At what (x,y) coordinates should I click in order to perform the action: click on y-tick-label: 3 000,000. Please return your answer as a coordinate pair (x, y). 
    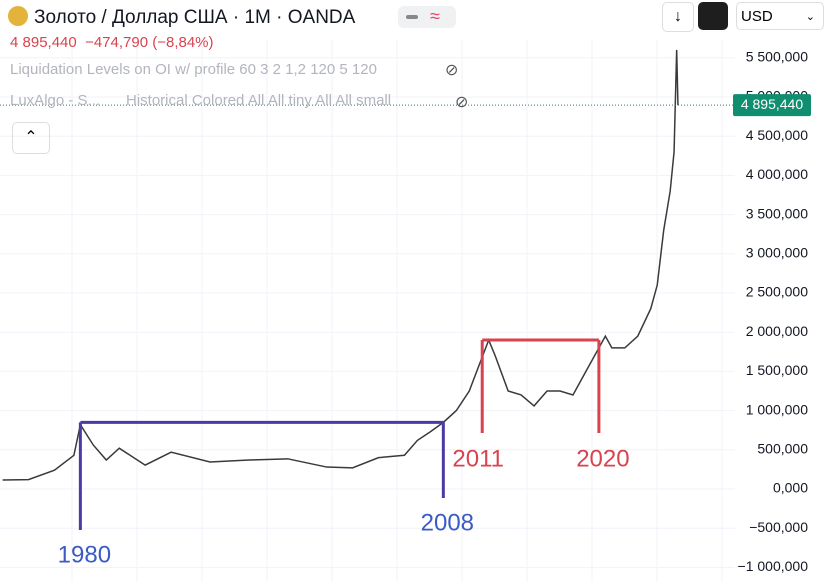
    Looking at the image, I should click on (777, 252).